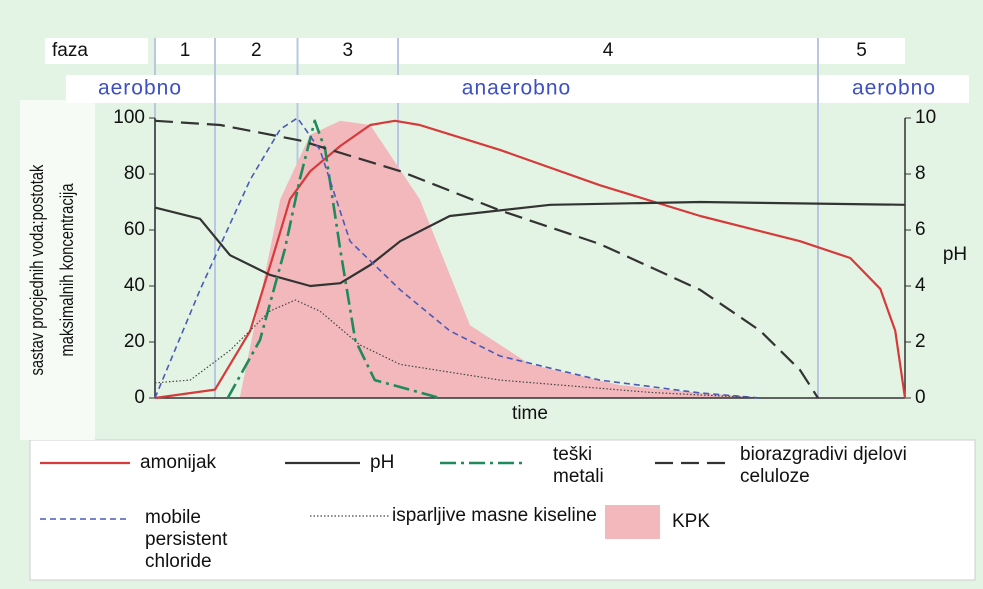 The width and height of the screenshot is (983, 589). What do you see at coordinates (925, 117) in the screenshot?
I see `y2-tick-label: 10` at bounding box center [925, 117].